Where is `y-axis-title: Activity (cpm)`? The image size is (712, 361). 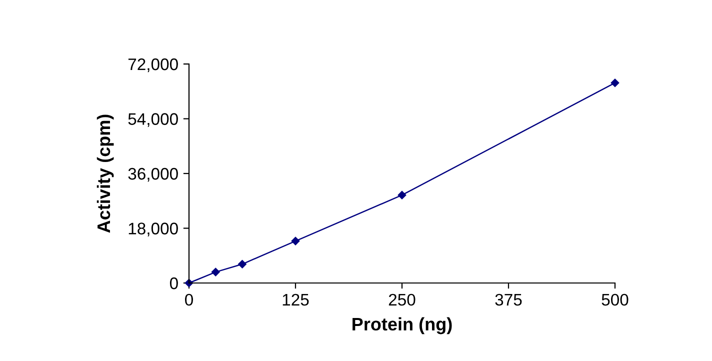
y-axis-title: Activity (cpm) is located at coordinates (105, 173).